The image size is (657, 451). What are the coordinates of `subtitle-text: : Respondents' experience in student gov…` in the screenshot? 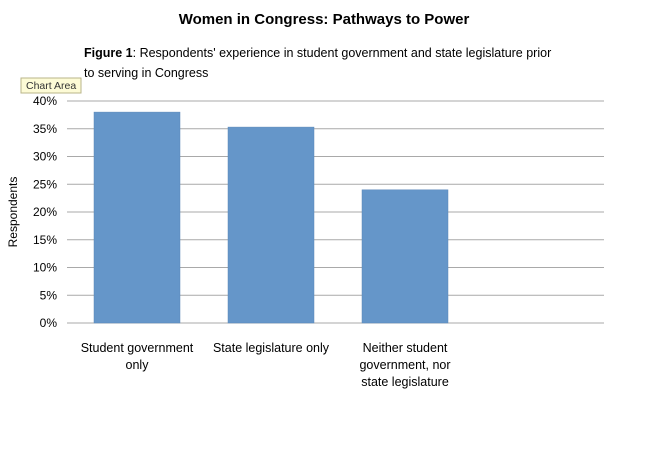 It's located at (342, 53).